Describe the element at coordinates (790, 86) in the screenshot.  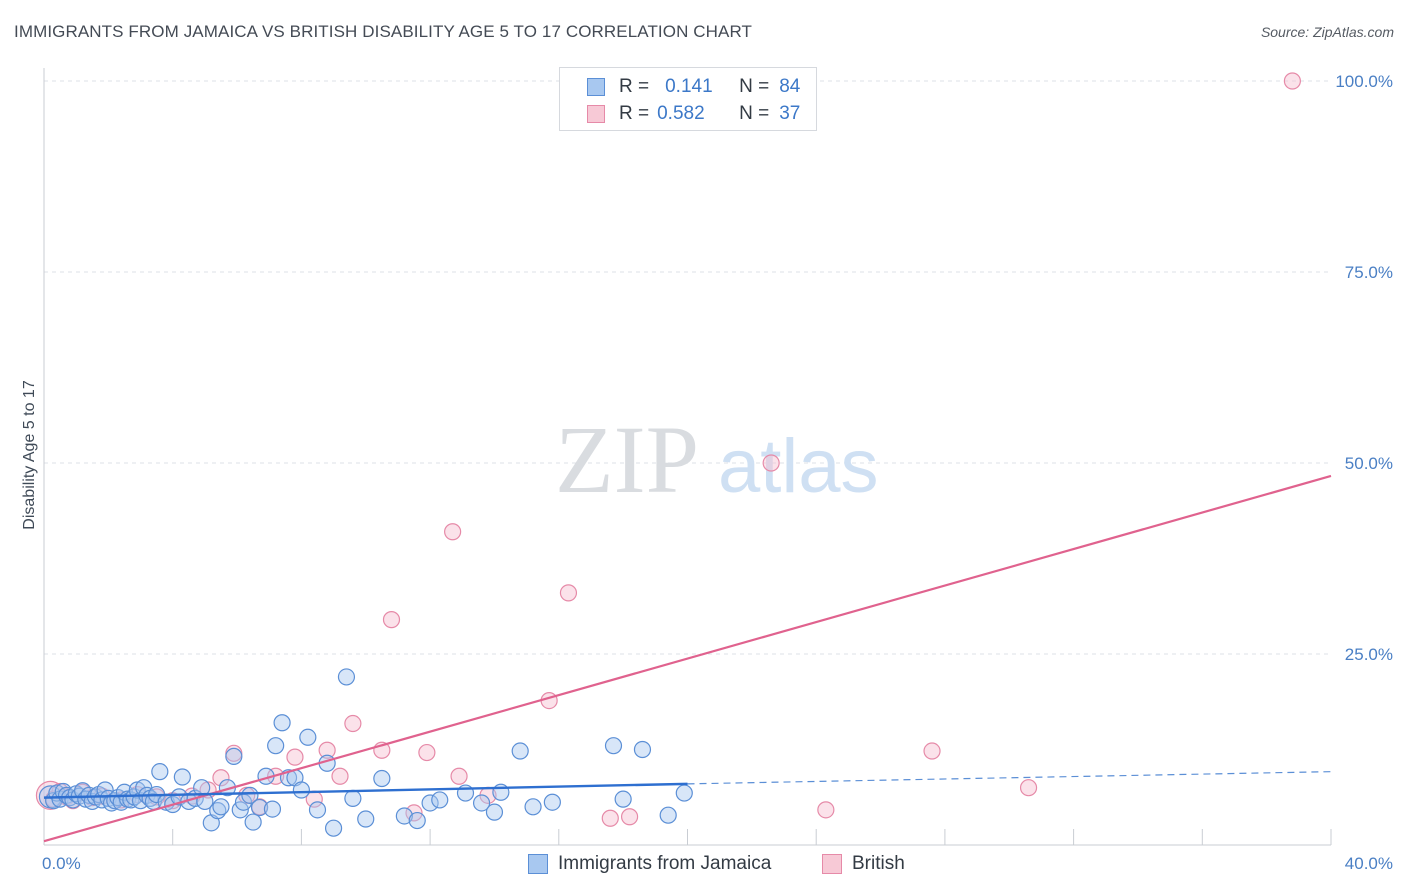
I see `legend-n-value: 84` at that location.